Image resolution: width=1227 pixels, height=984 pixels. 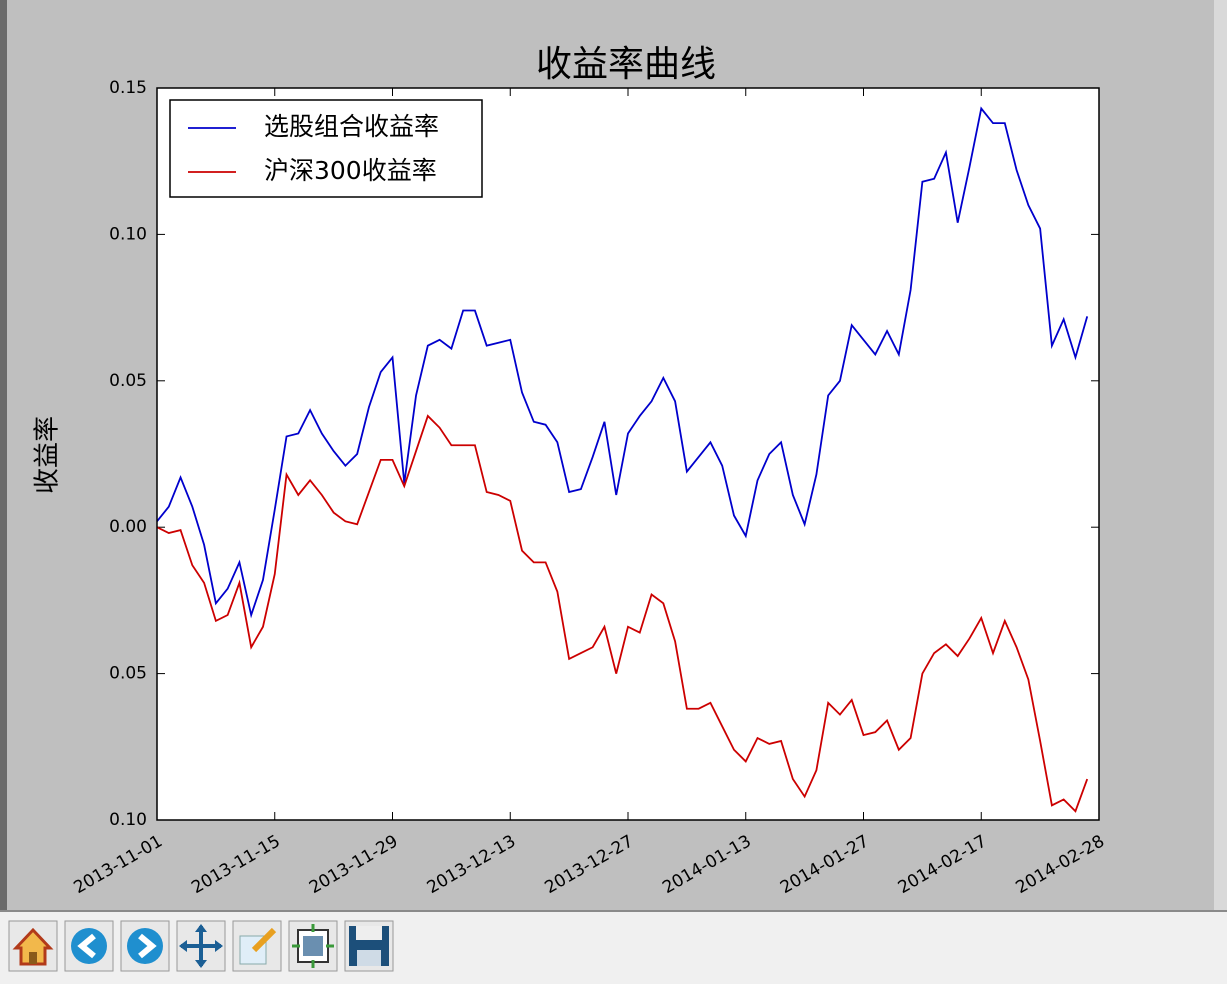 I want to click on legend-label: 沪深300收益率, so click(x=350, y=170).